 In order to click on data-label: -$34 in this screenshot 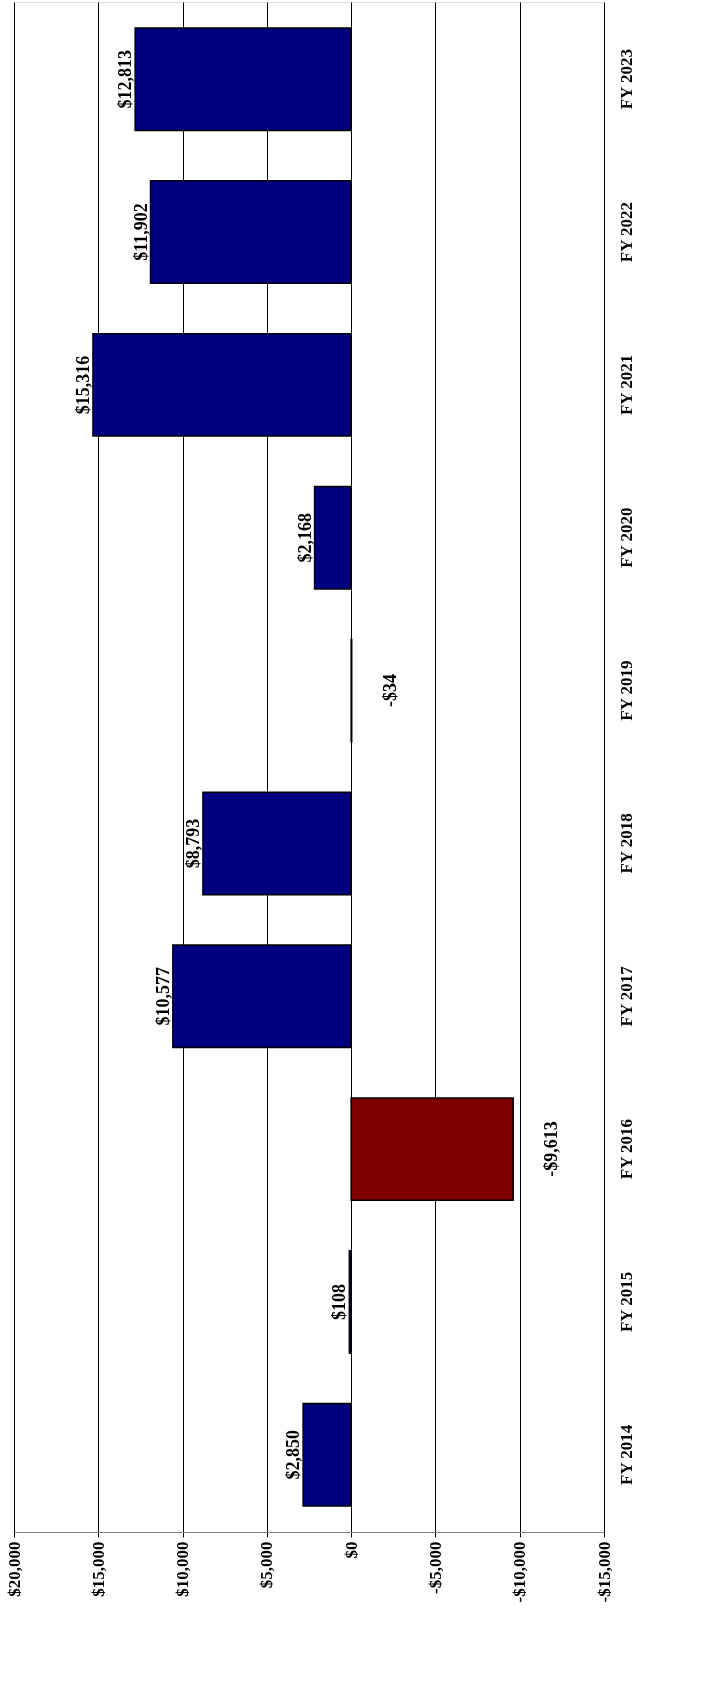, I will do `click(389, 691)`.